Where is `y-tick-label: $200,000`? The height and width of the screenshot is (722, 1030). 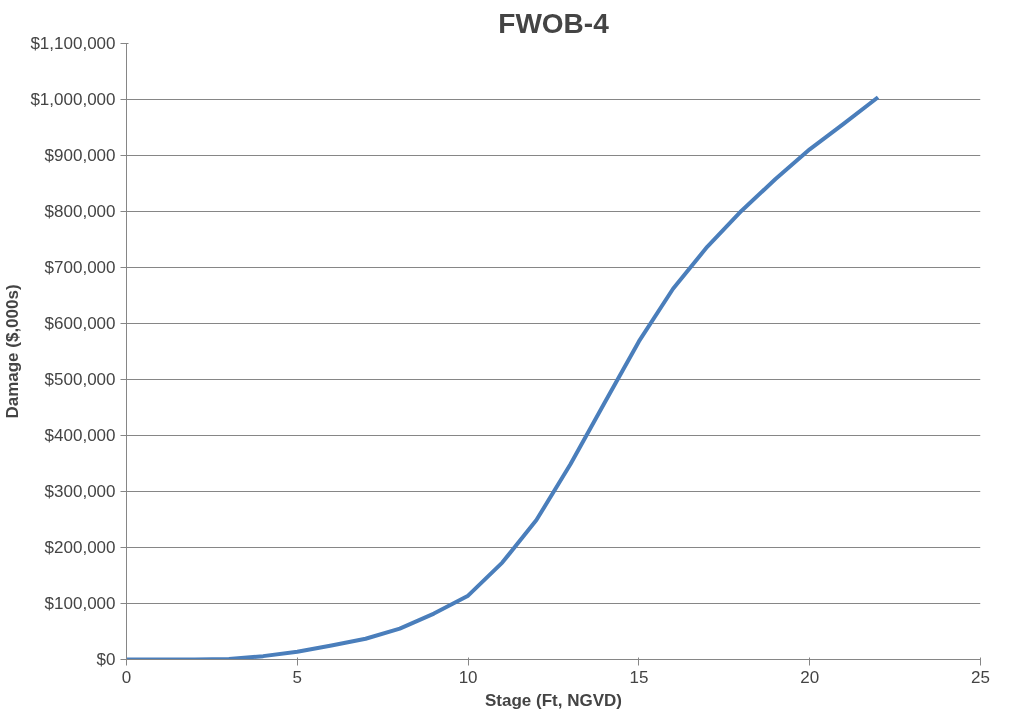 y-tick-label: $200,000 is located at coordinates (80, 547).